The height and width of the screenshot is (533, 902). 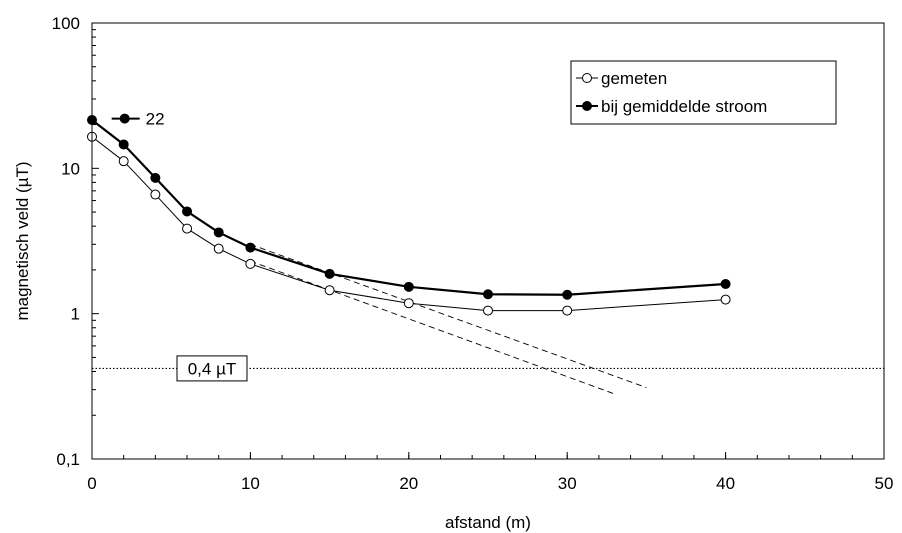 I want to click on legend-marker-gemiddelde, so click(x=587, y=106).